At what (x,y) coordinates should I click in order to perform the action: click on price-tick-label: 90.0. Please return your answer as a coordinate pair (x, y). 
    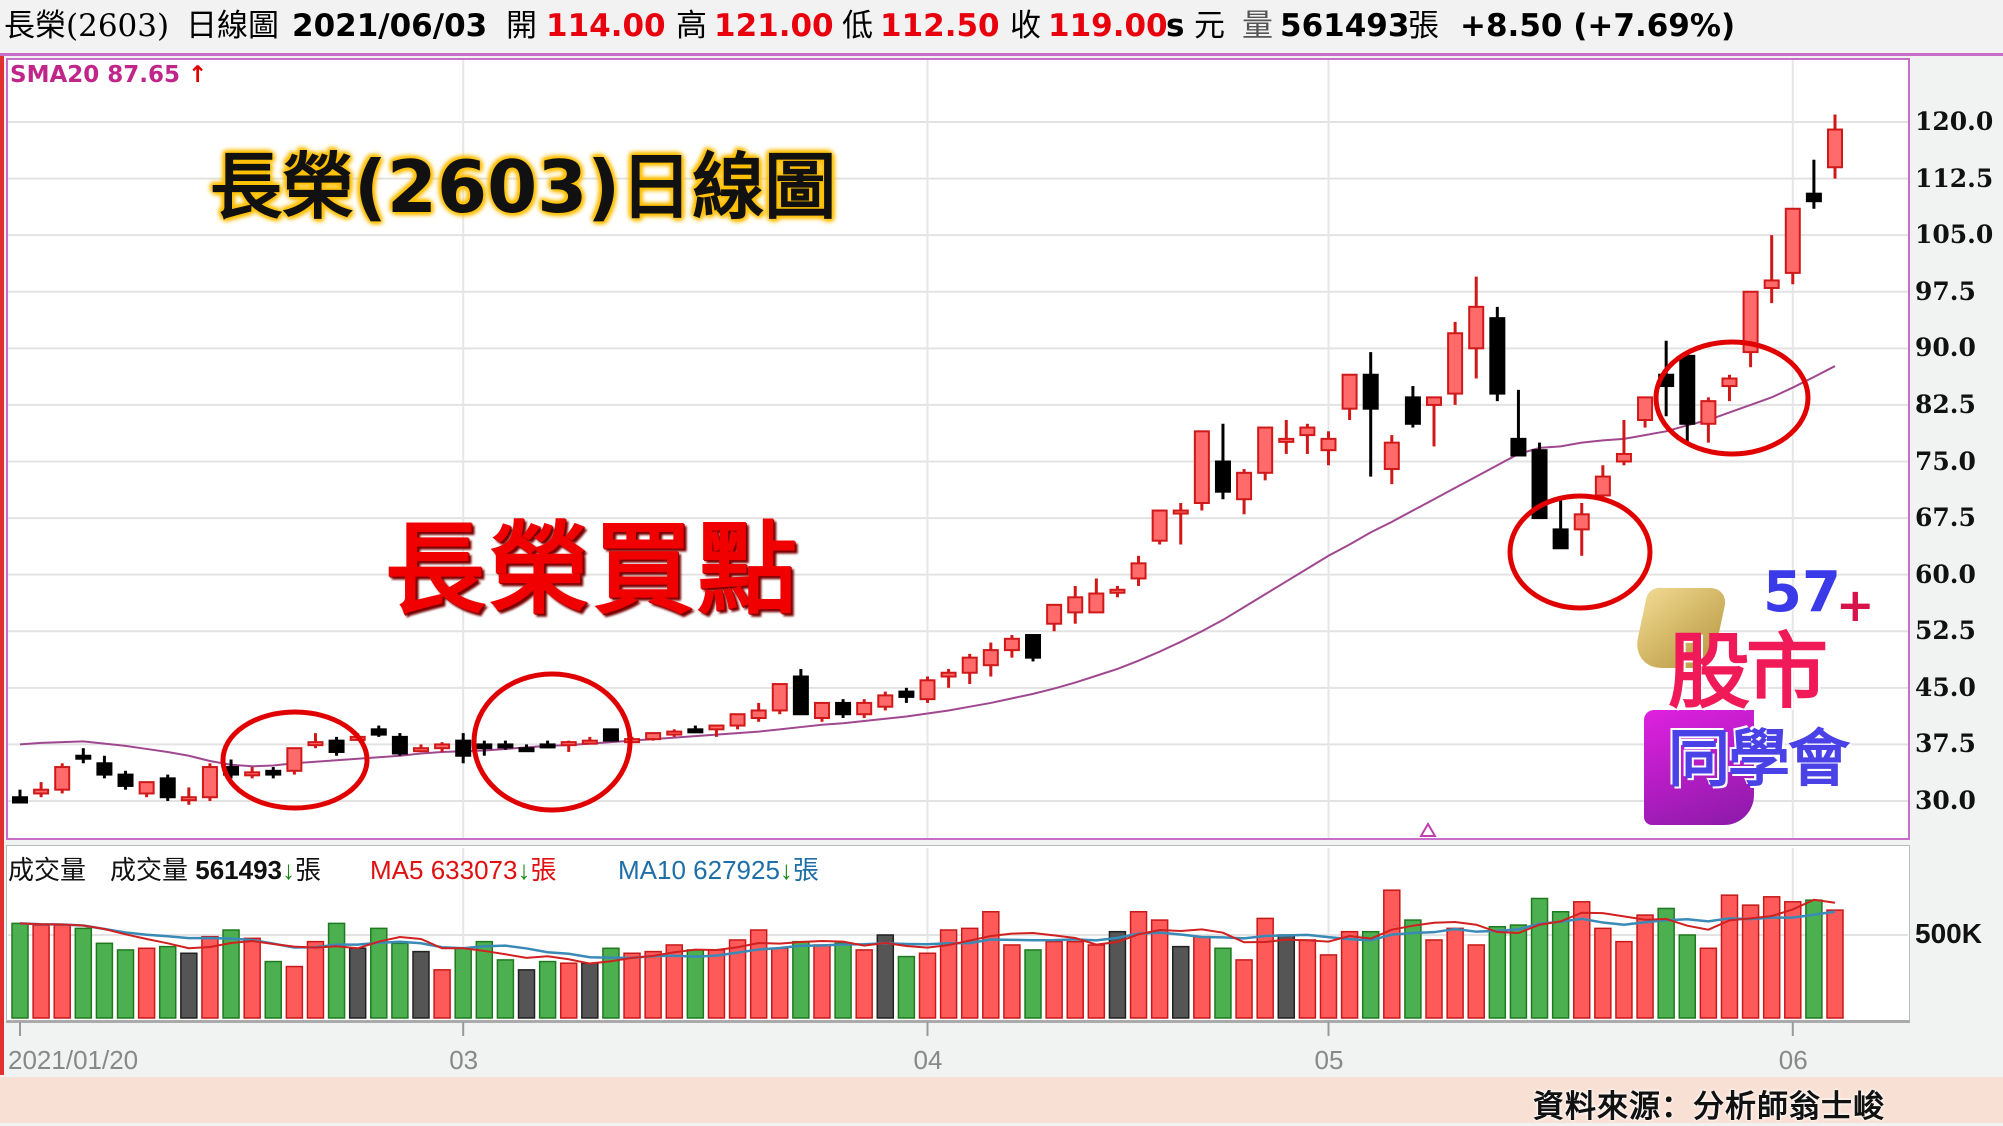
    Looking at the image, I should click on (1945, 348).